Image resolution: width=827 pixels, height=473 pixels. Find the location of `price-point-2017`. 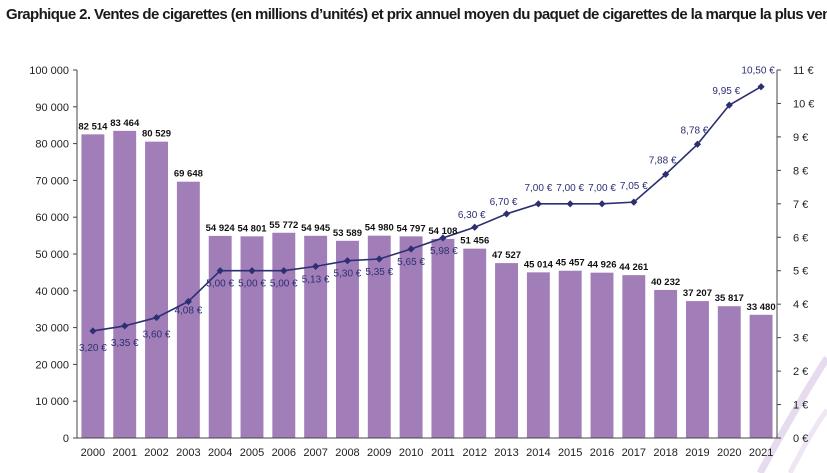

price-point-2017 is located at coordinates (634, 202).